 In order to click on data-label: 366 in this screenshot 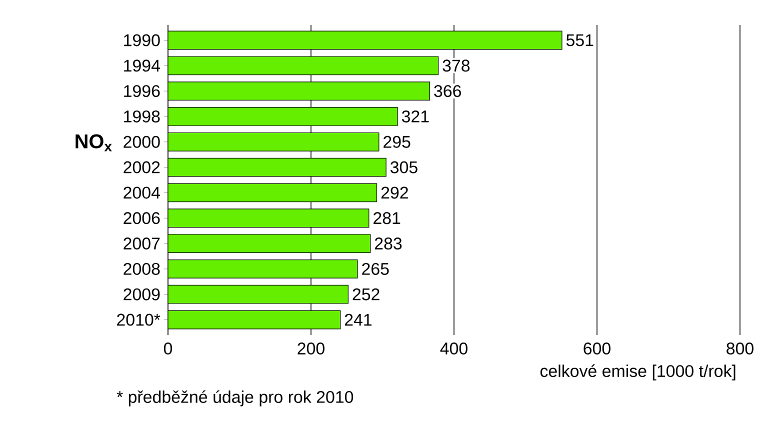, I will do `click(447, 91)`.